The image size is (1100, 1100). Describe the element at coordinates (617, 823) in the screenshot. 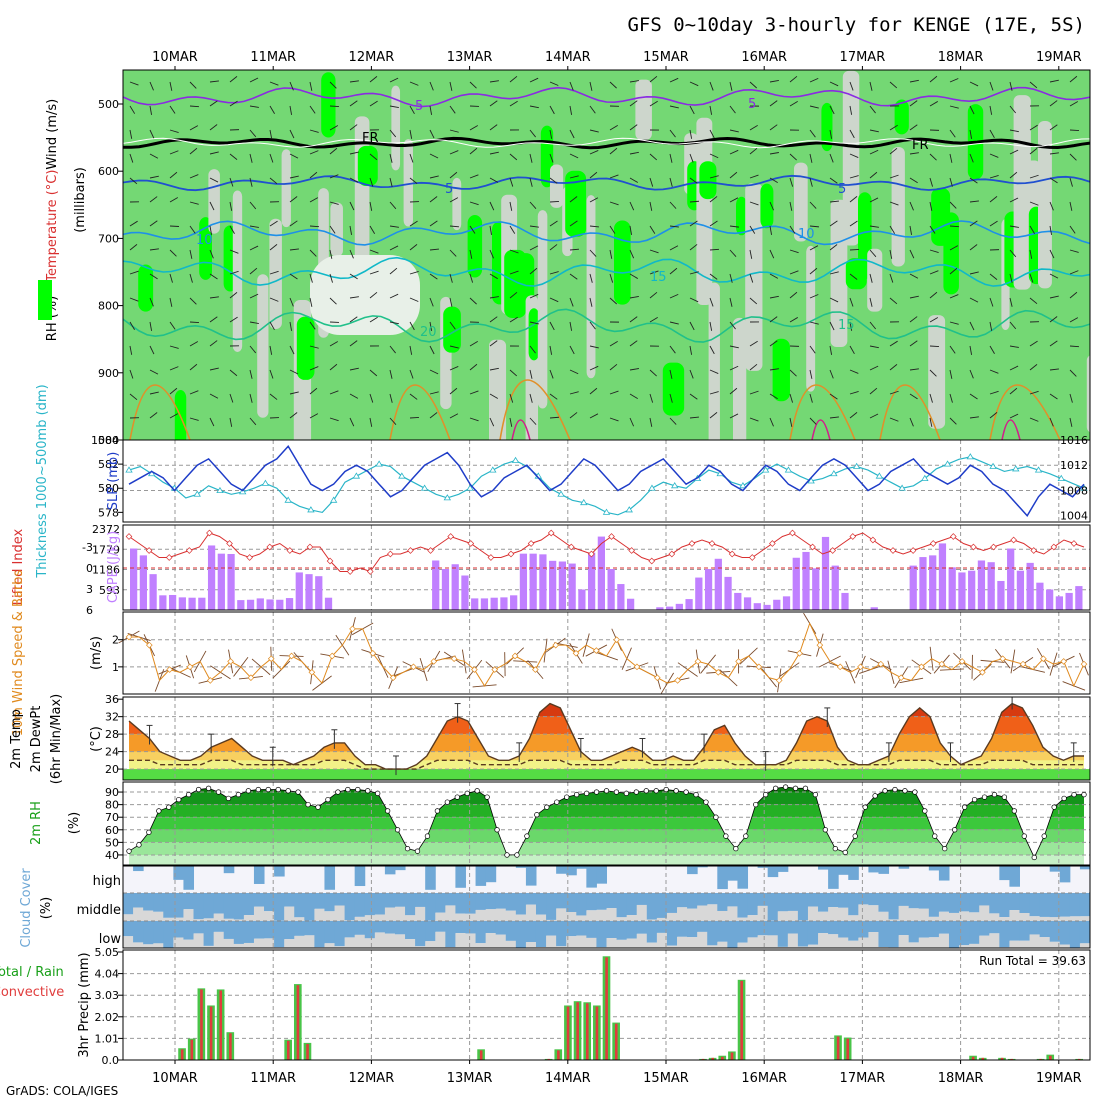

I see `rh-band` at that location.